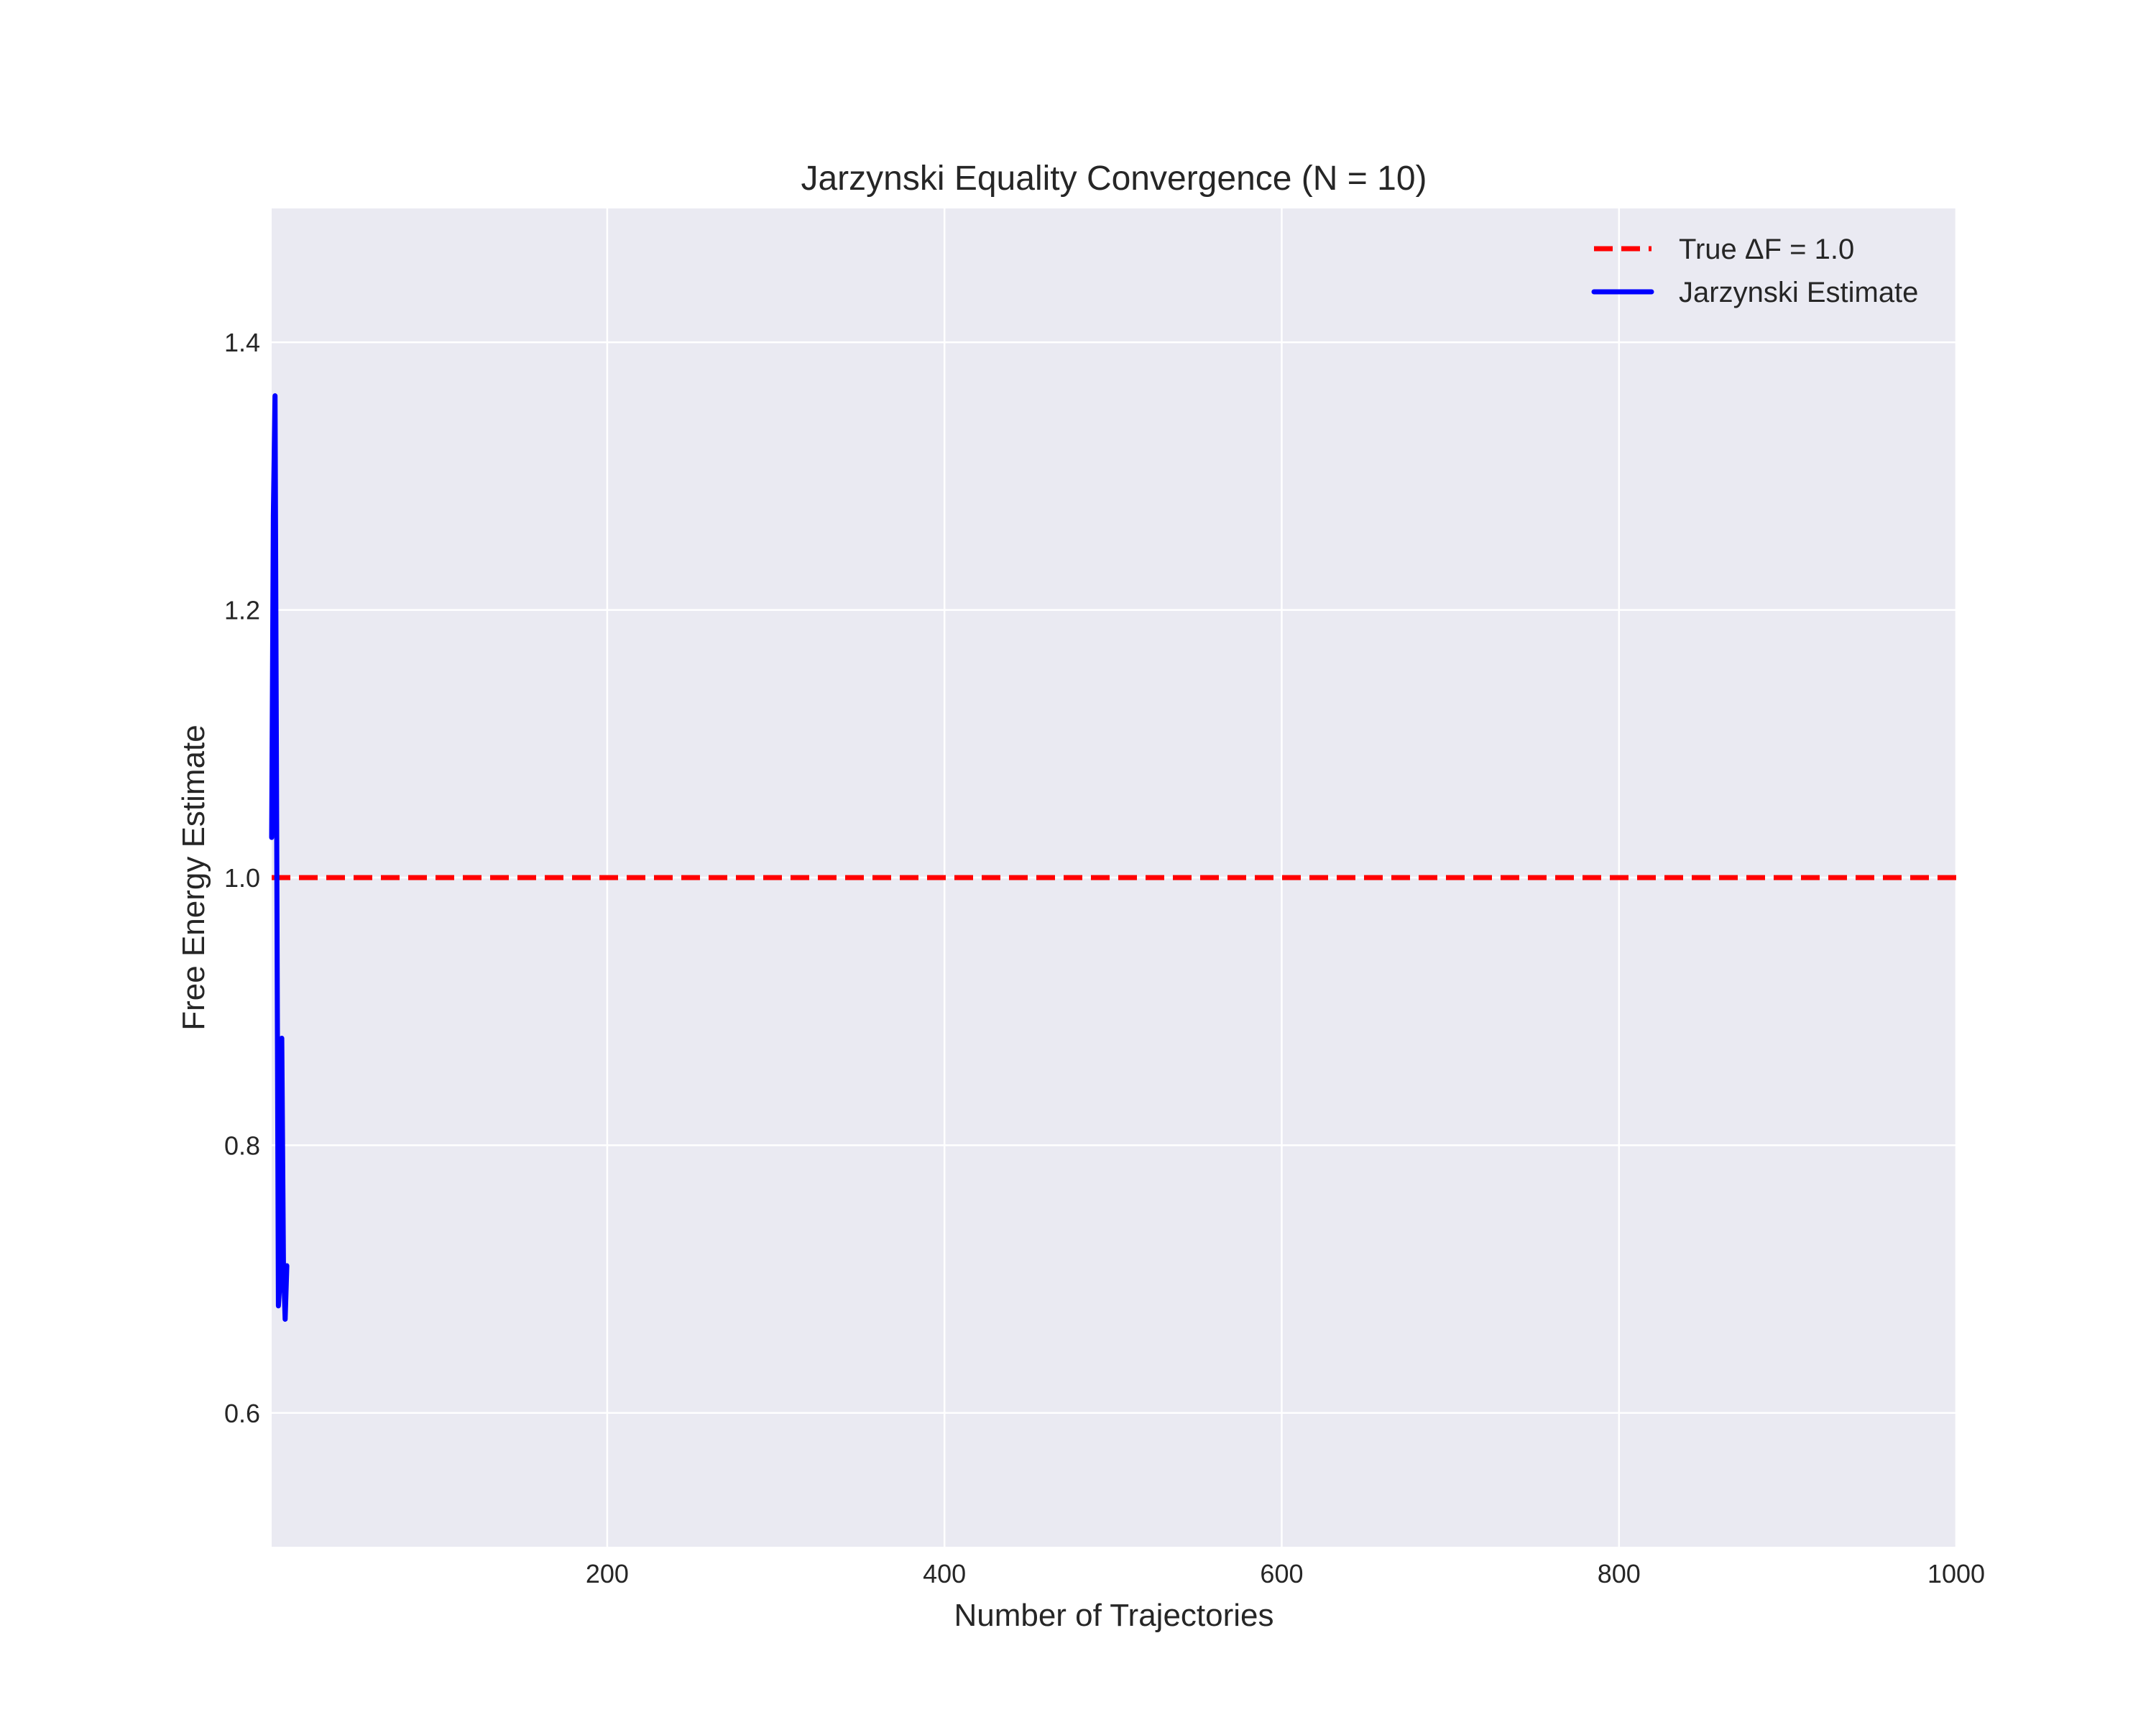  I want to click on y-tick-label: 0.6, so click(242, 1413).